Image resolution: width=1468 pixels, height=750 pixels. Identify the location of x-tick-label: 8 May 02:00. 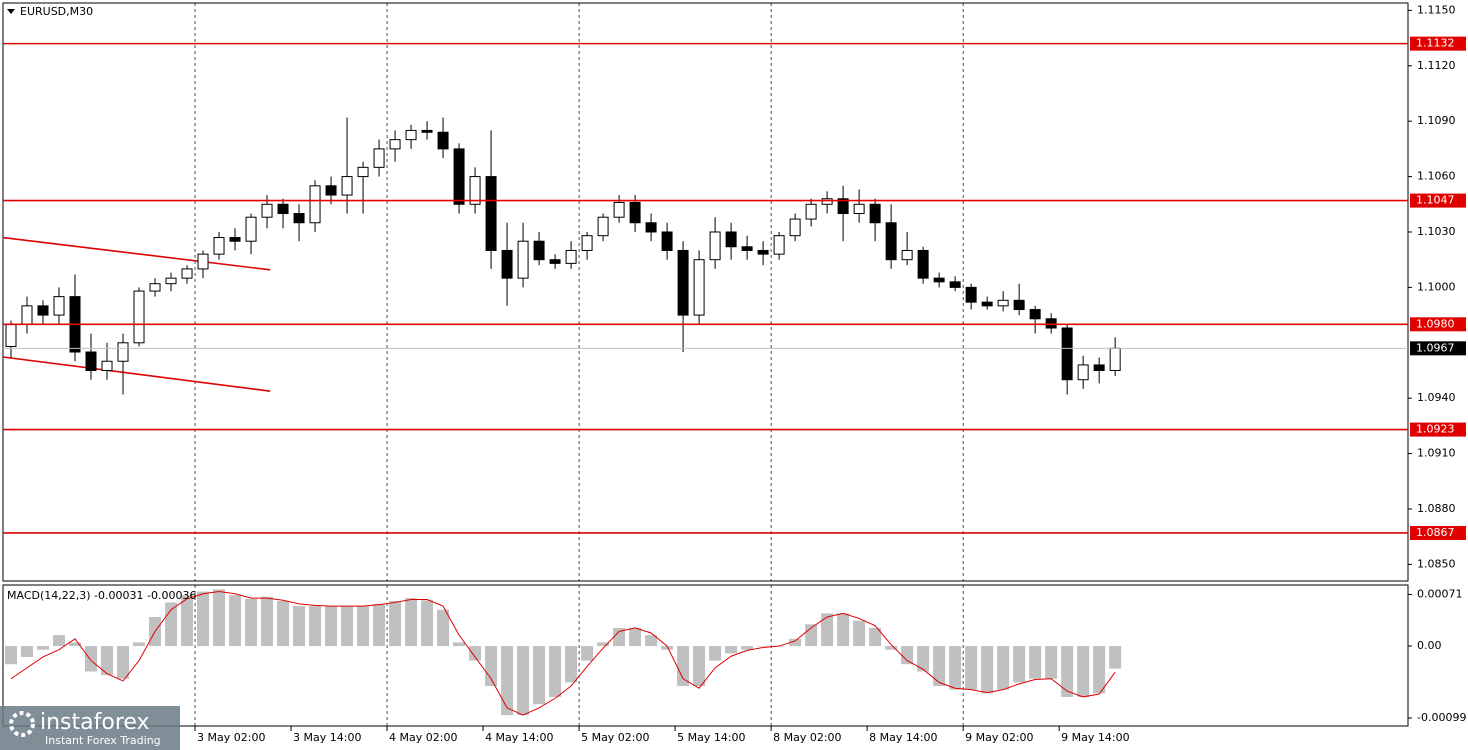
(807, 737).